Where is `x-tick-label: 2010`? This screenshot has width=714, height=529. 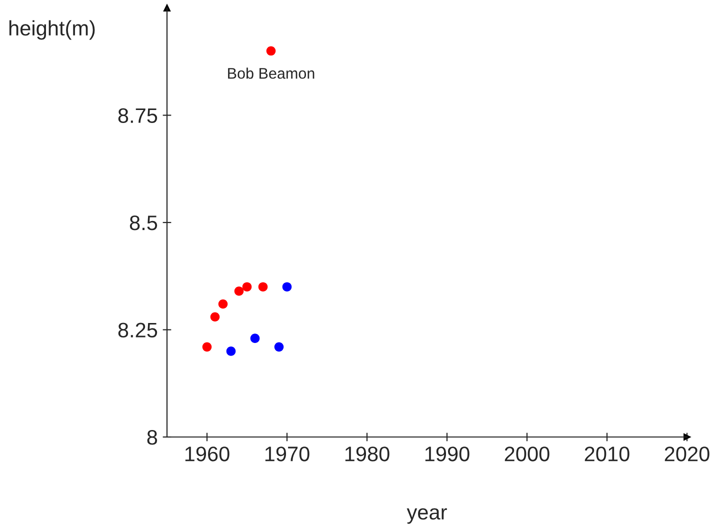
x-tick-label: 2010 is located at coordinates (607, 454).